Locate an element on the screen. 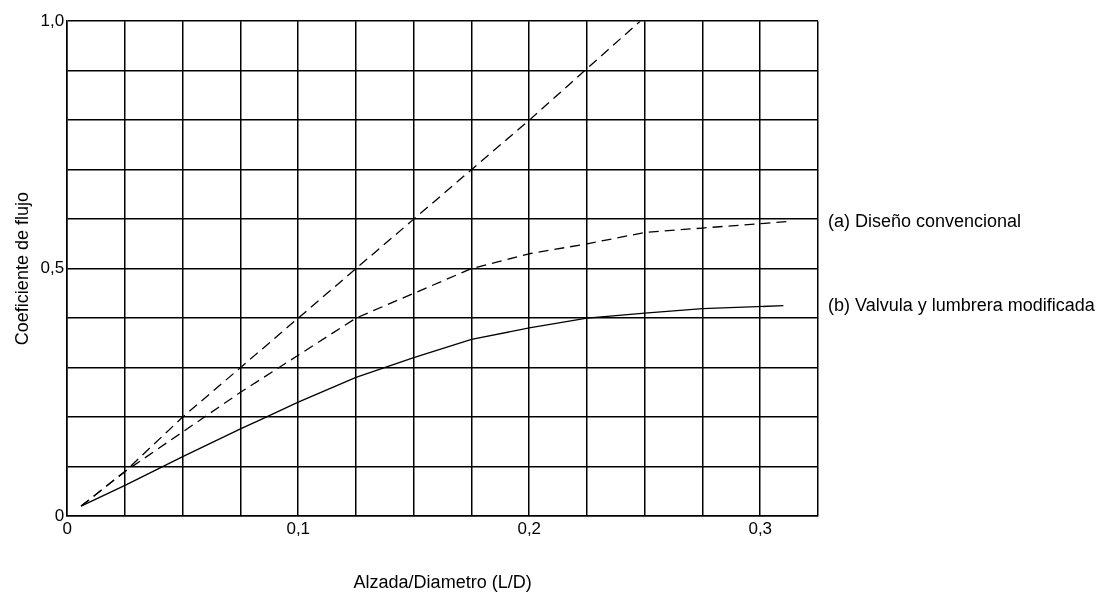 The height and width of the screenshot is (611, 1118). y-tick-label: 0,5 is located at coordinates (52, 268).